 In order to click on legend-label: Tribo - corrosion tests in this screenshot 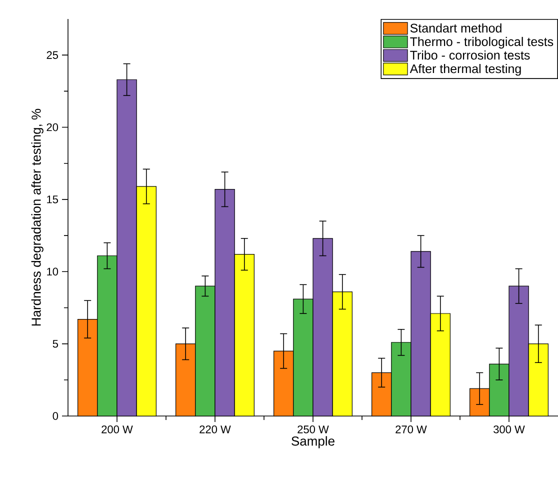, I will do `click(470, 55)`.